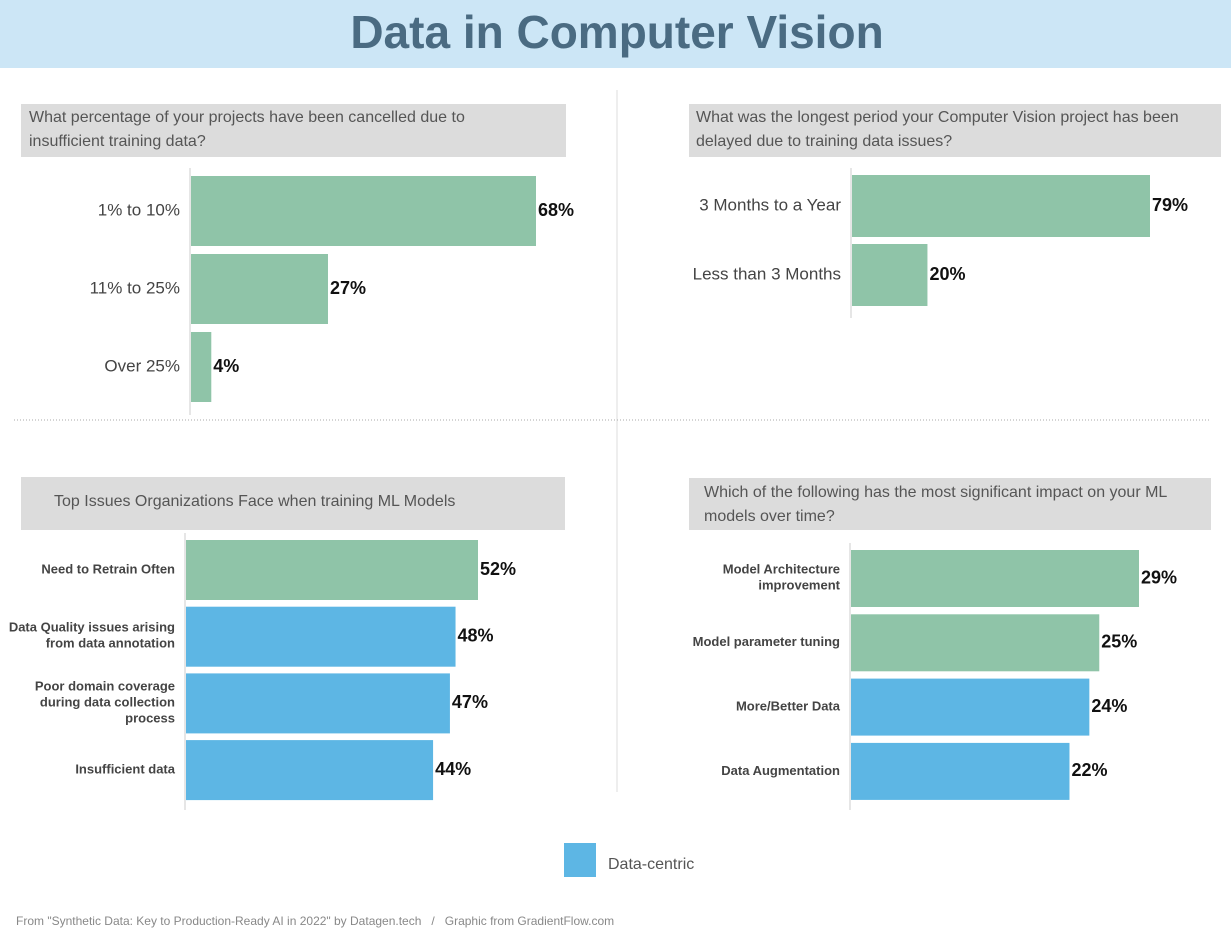 The width and height of the screenshot is (1231, 952). What do you see at coordinates (453, 769) in the screenshot?
I see `value-label: 44%` at bounding box center [453, 769].